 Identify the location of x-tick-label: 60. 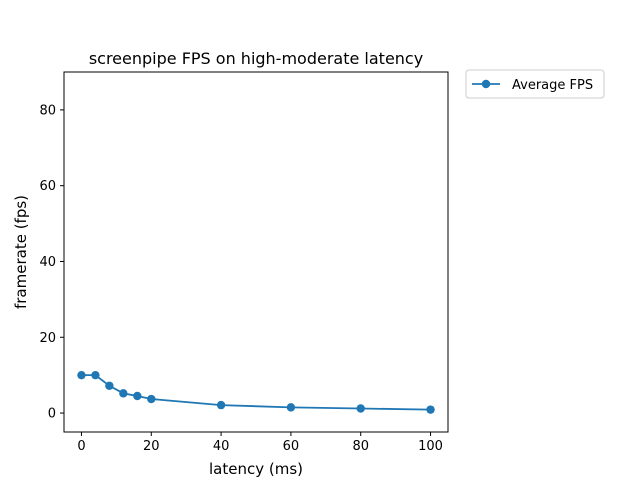
(291, 446).